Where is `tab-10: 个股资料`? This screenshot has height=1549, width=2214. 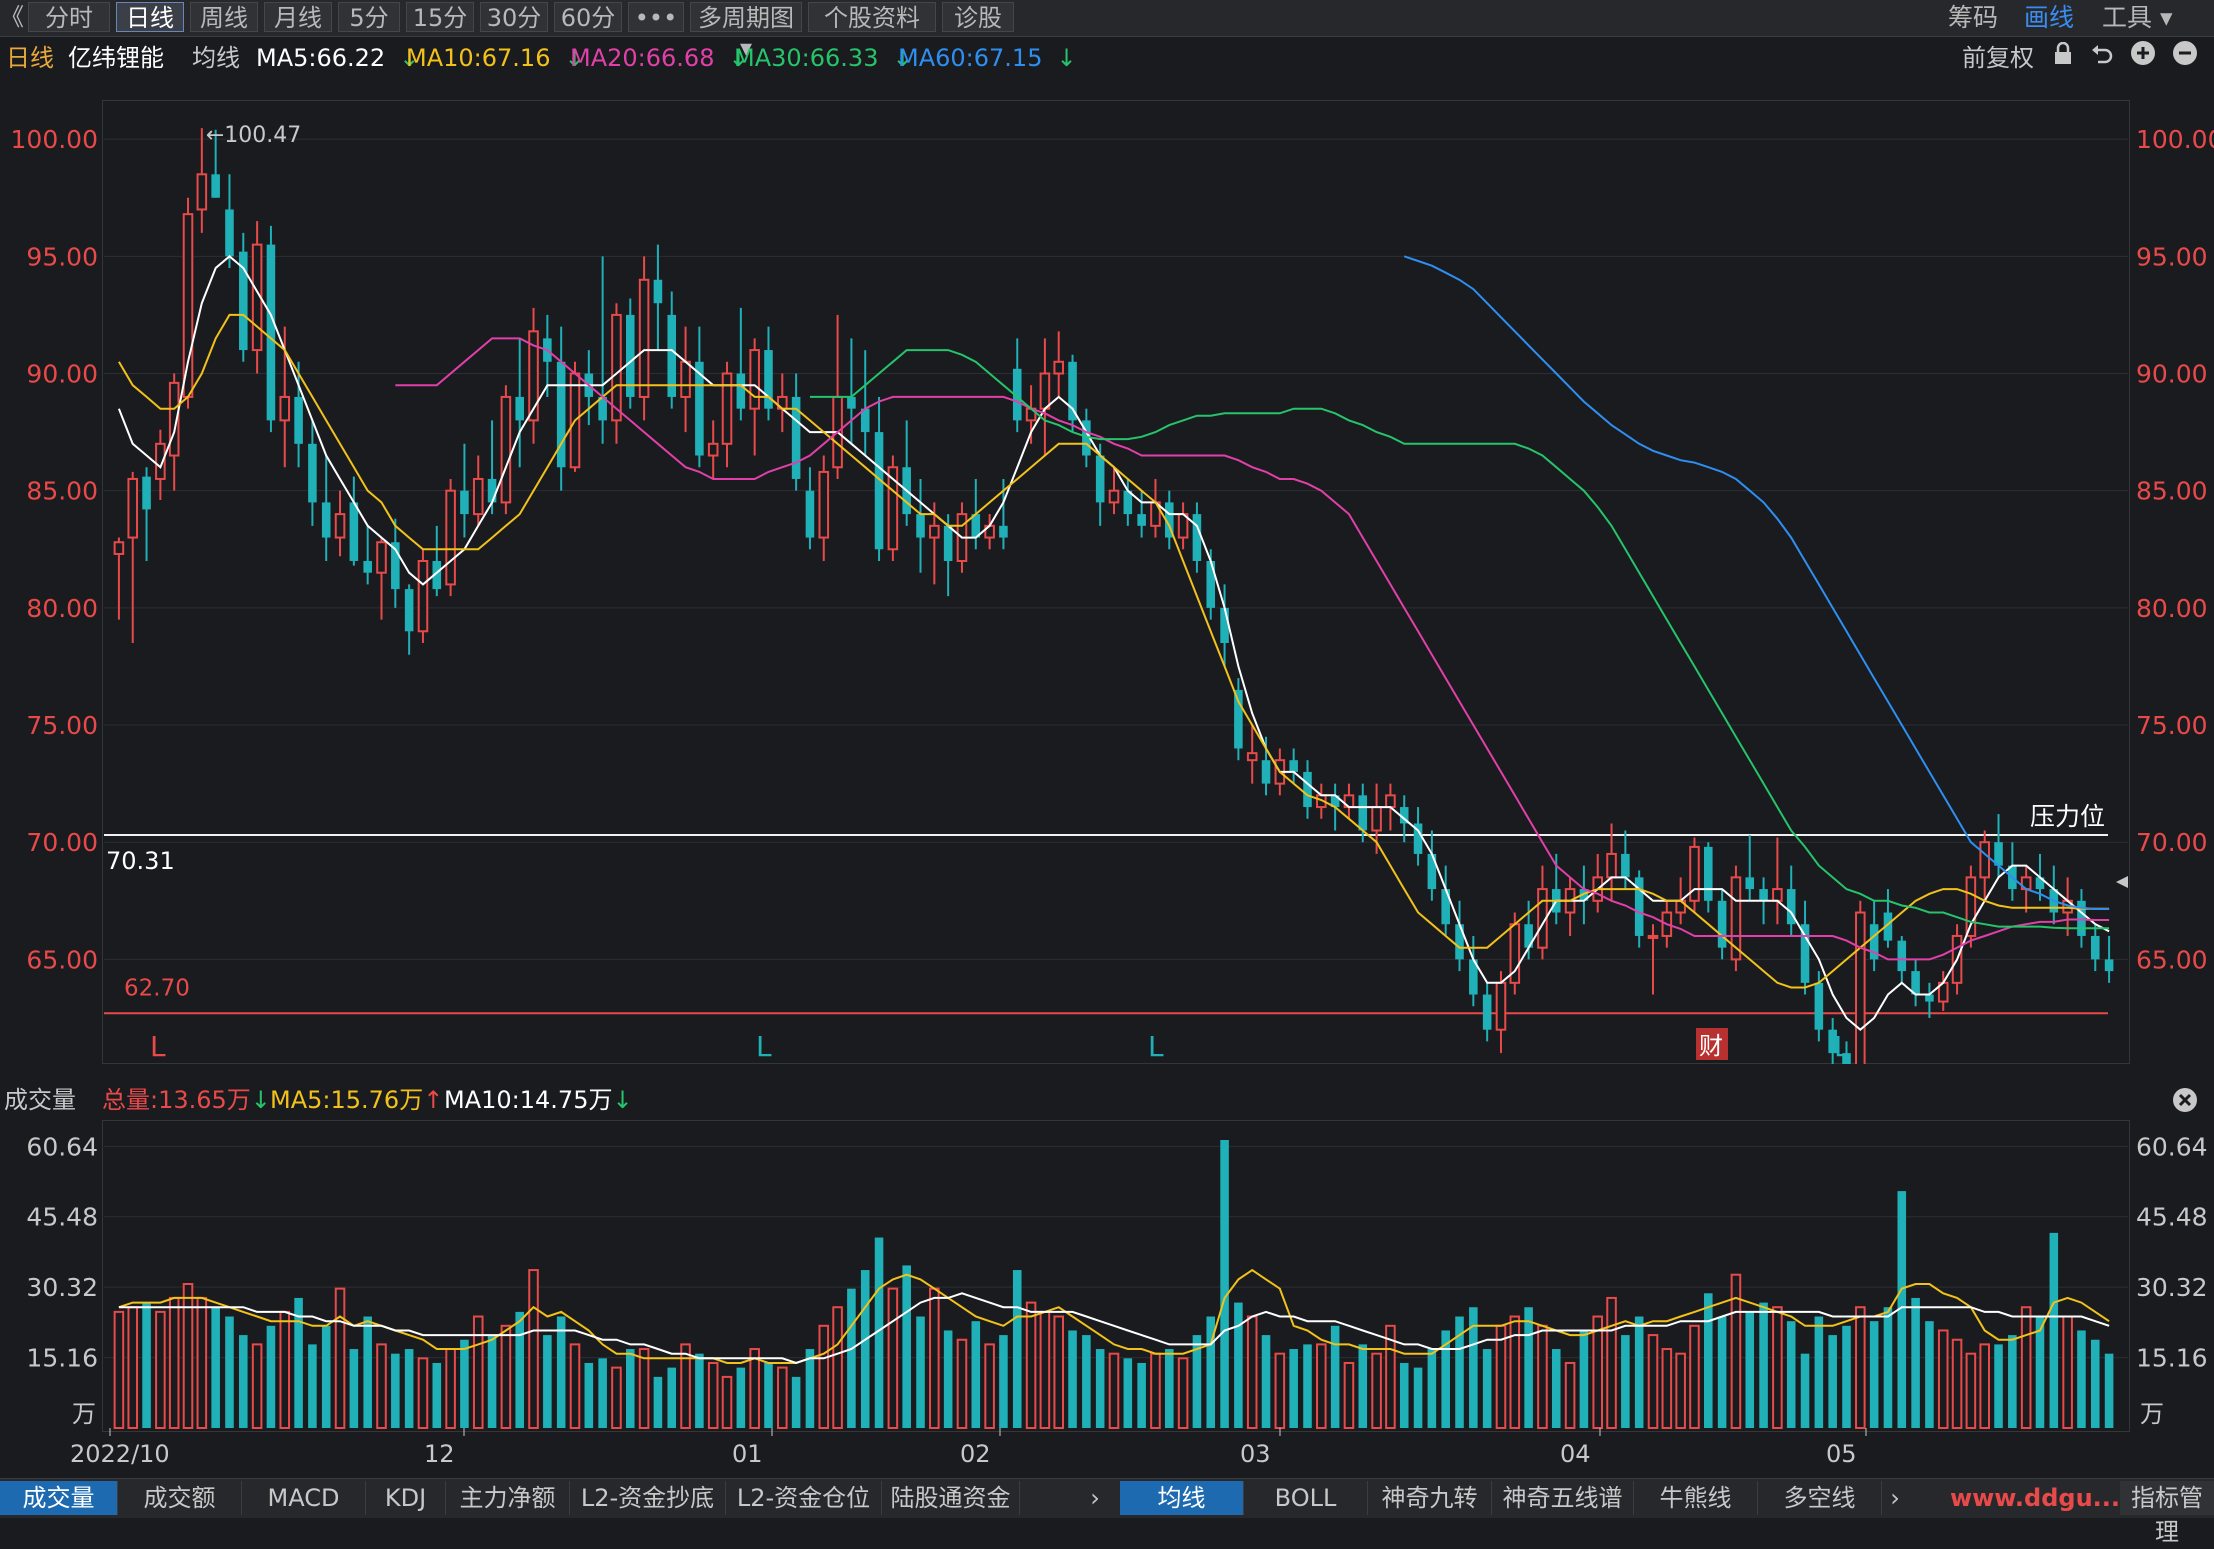 tab-10: 个股资料 is located at coordinates (872, 17).